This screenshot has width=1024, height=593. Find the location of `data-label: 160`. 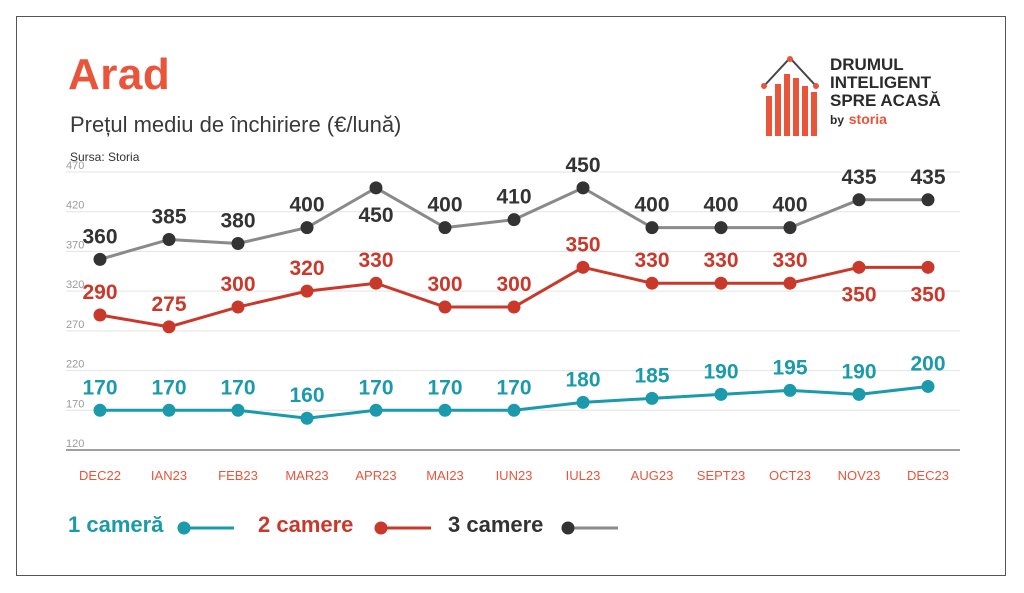

data-label: 160 is located at coordinates (306, 395).